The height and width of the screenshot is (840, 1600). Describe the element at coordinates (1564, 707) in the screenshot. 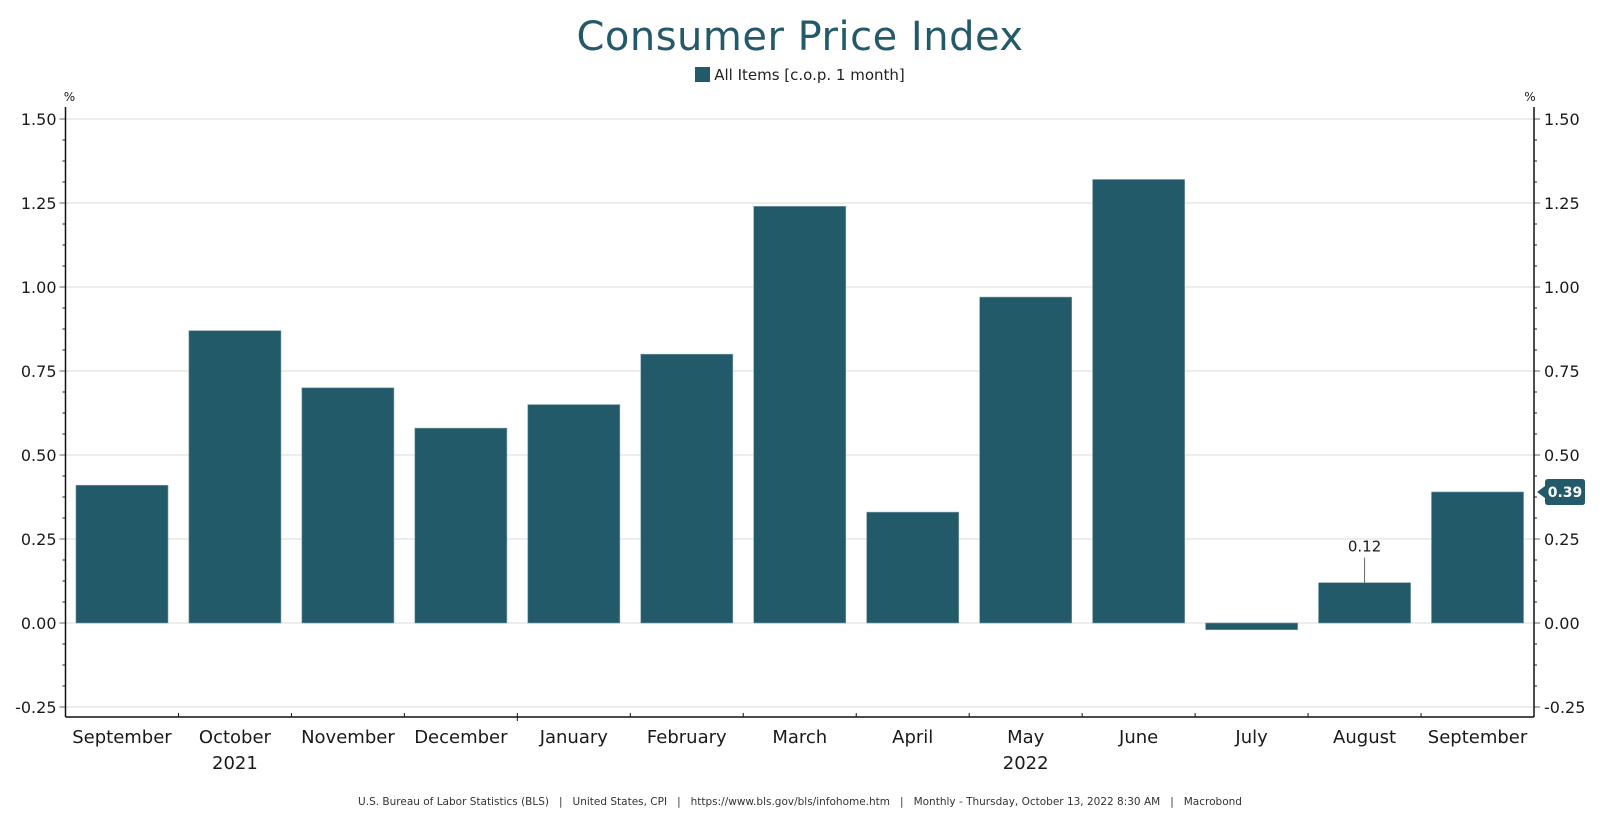

I see `y-tick-label-right: -0.25` at that location.